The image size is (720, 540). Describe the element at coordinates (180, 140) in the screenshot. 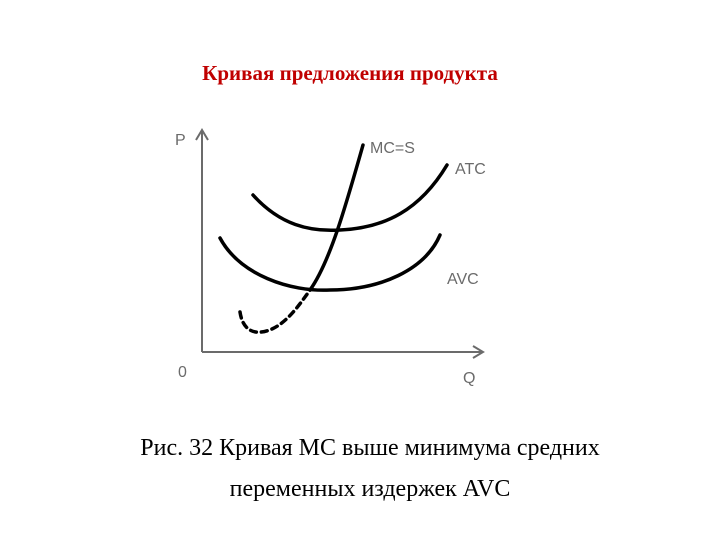

I see `y-axis-label: P` at that location.